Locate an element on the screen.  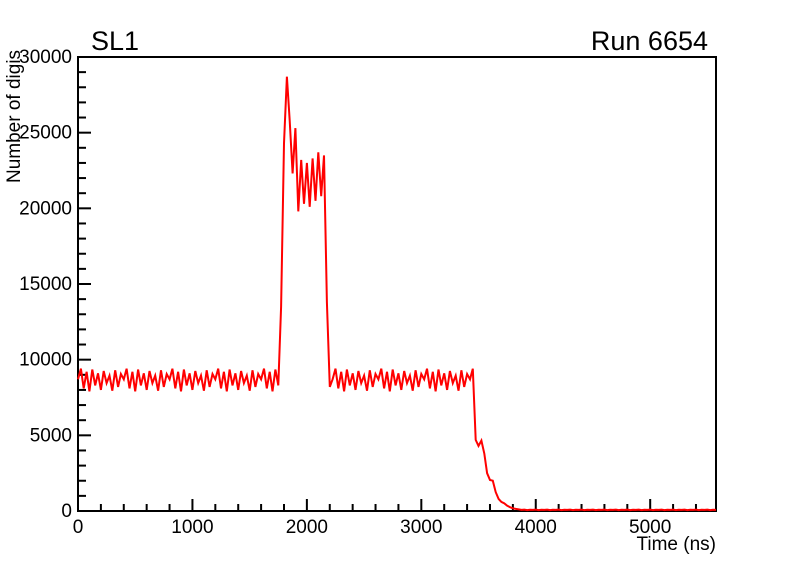
x-axis-title: Time (ns) is located at coordinates (676, 544).